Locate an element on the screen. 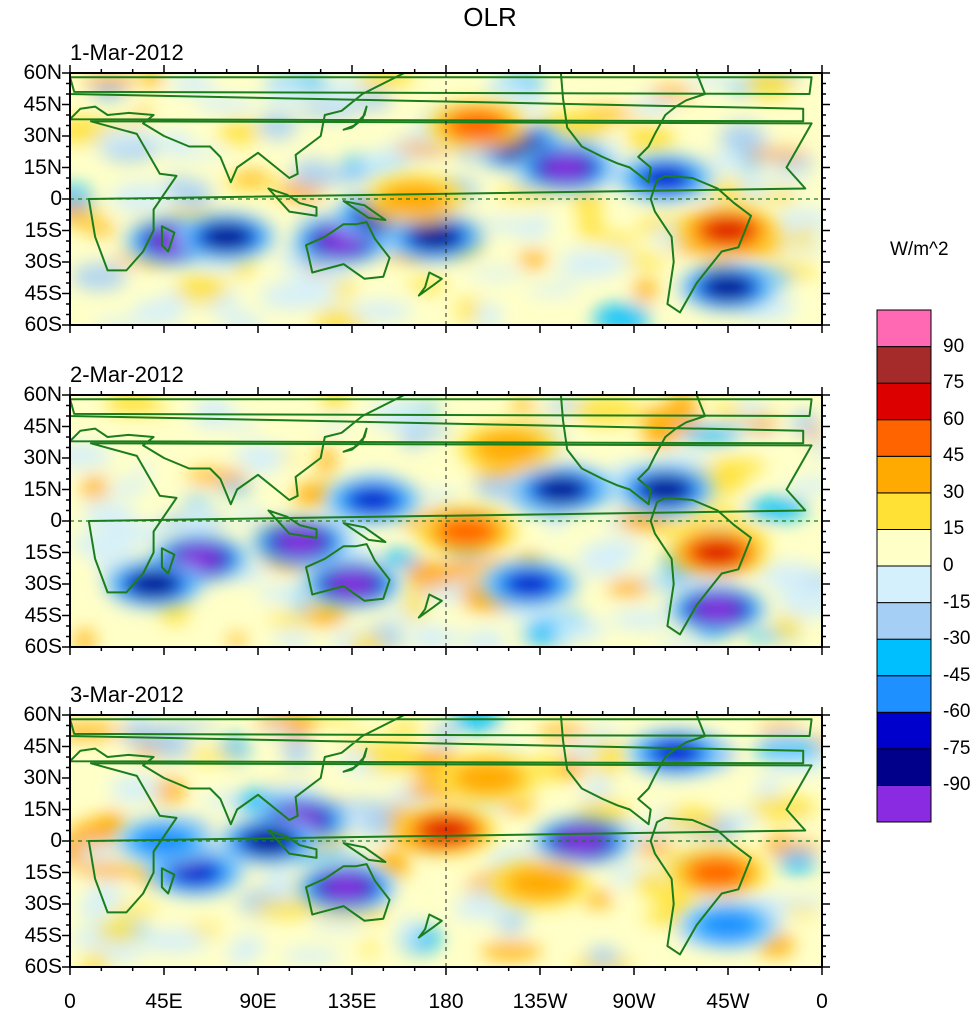  y-tick-label: 15N is located at coordinates (42, 489).